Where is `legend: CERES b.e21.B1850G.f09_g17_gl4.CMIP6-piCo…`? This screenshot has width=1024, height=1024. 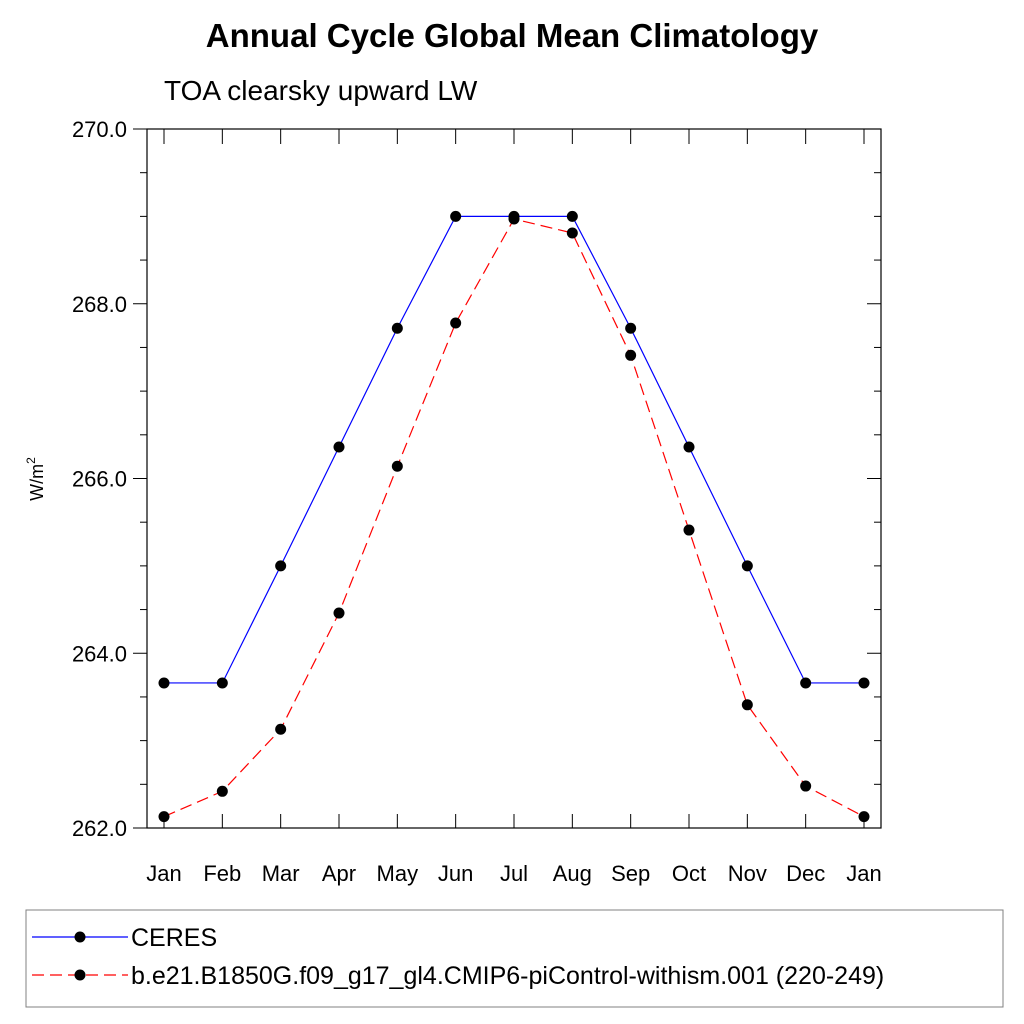 legend: CERES b.e21.B1850G.f09_g17_gl4.CMIP6-piCo… is located at coordinates (514, 958).